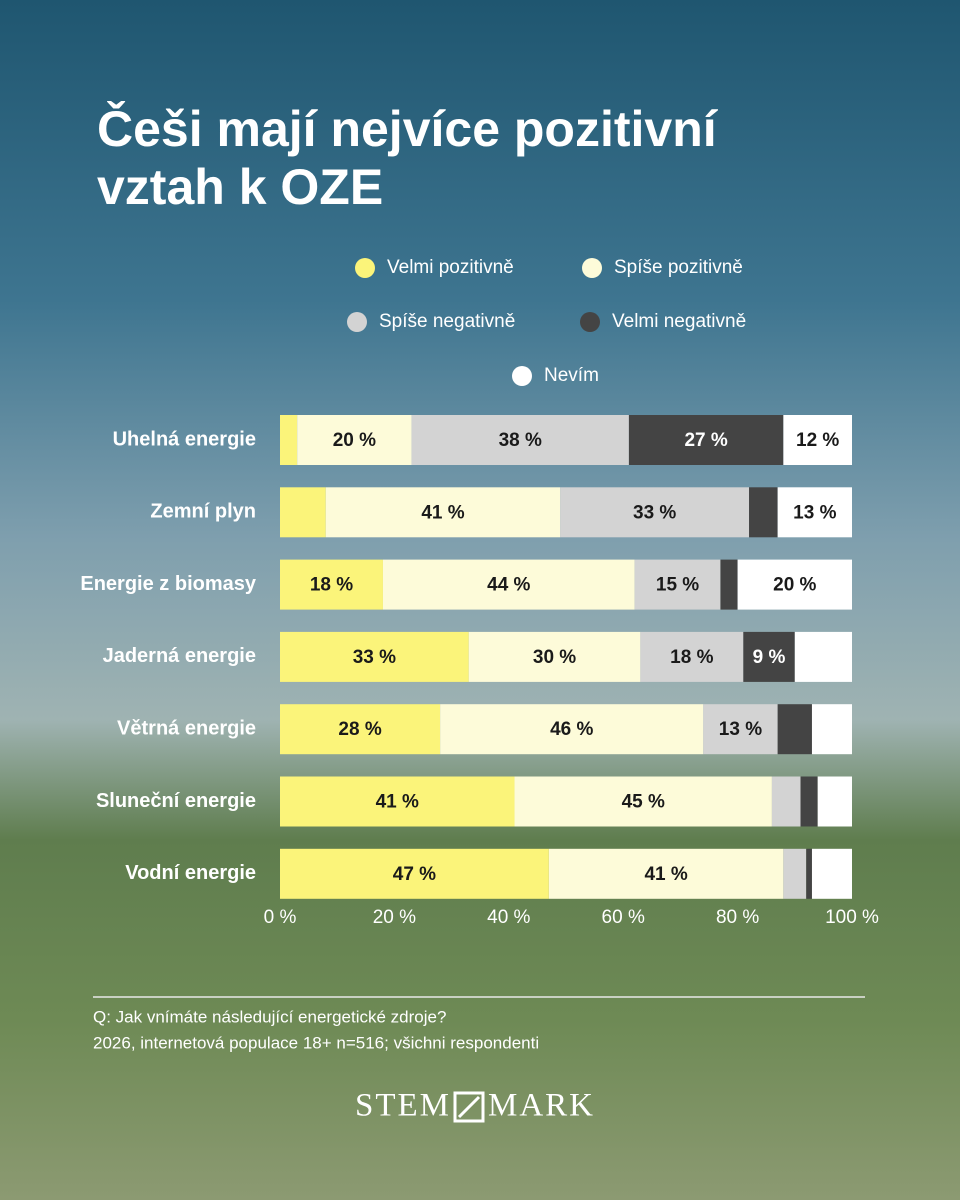 Image resolution: width=960 pixels, height=1200 pixels. I want to click on value-label: 12 %, so click(817, 440).